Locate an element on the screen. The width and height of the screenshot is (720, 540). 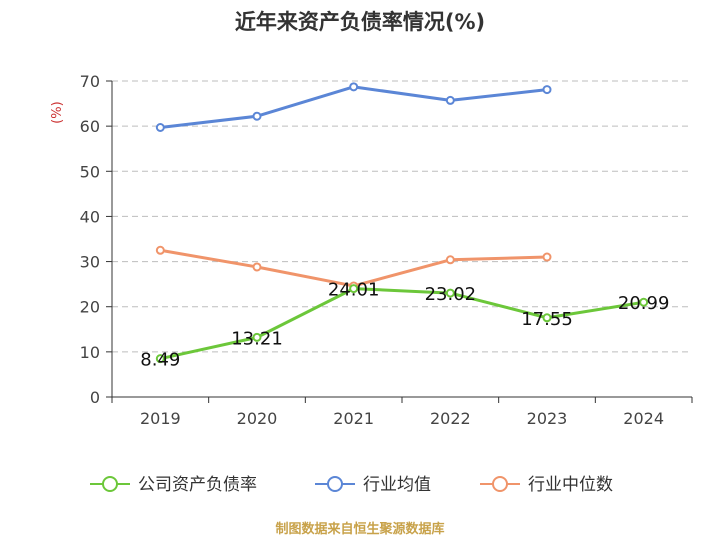
x-tick-label: 2020 is located at coordinates (257, 418).